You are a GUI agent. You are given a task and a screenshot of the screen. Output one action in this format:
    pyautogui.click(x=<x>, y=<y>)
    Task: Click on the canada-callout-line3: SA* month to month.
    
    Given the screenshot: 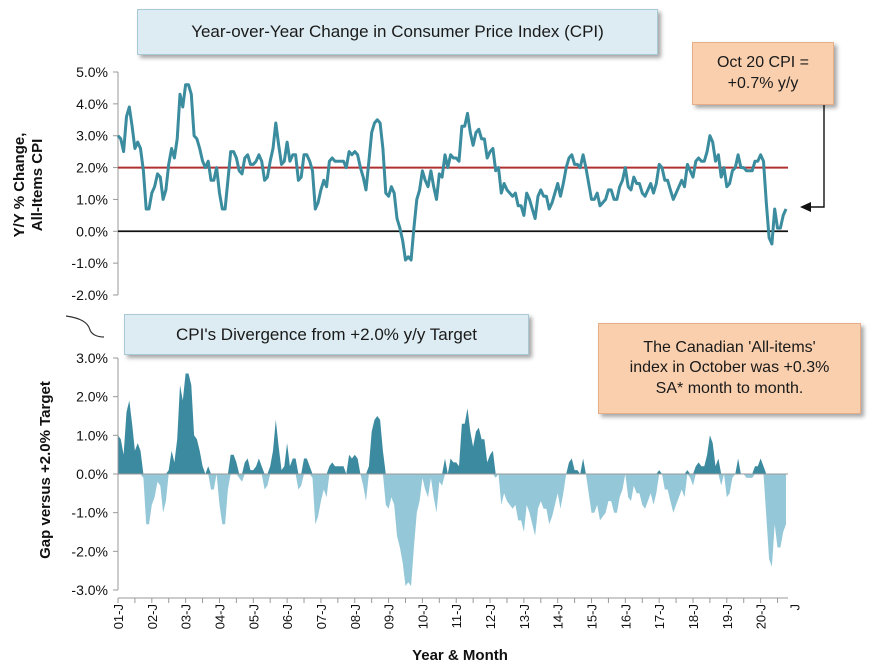 What is the action you would take?
    pyautogui.click(x=729, y=388)
    